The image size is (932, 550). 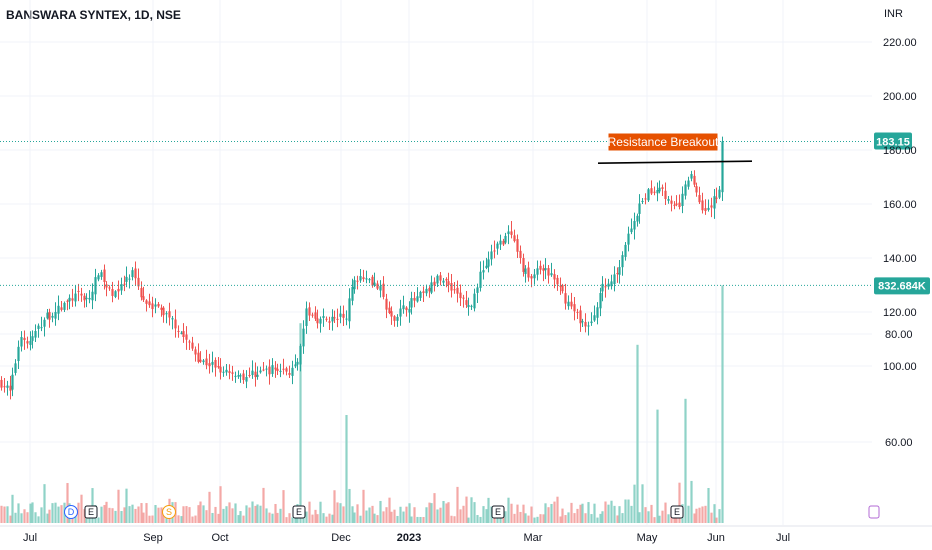 What do you see at coordinates (533, 538) in the screenshot?
I see `time-tick-label: Mar` at bounding box center [533, 538].